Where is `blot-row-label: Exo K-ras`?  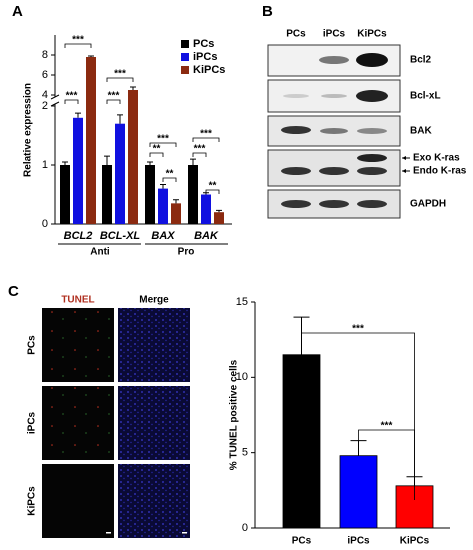 blot-row-label: Exo K-ras is located at coordinates (436, 158).